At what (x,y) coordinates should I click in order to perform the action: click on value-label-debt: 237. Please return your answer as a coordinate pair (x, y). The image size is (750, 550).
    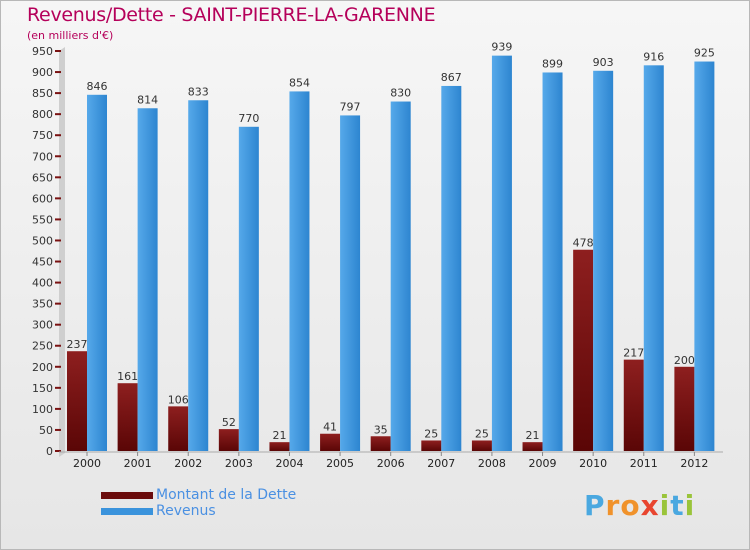
    Looking at the image, I should click on (77, 344).